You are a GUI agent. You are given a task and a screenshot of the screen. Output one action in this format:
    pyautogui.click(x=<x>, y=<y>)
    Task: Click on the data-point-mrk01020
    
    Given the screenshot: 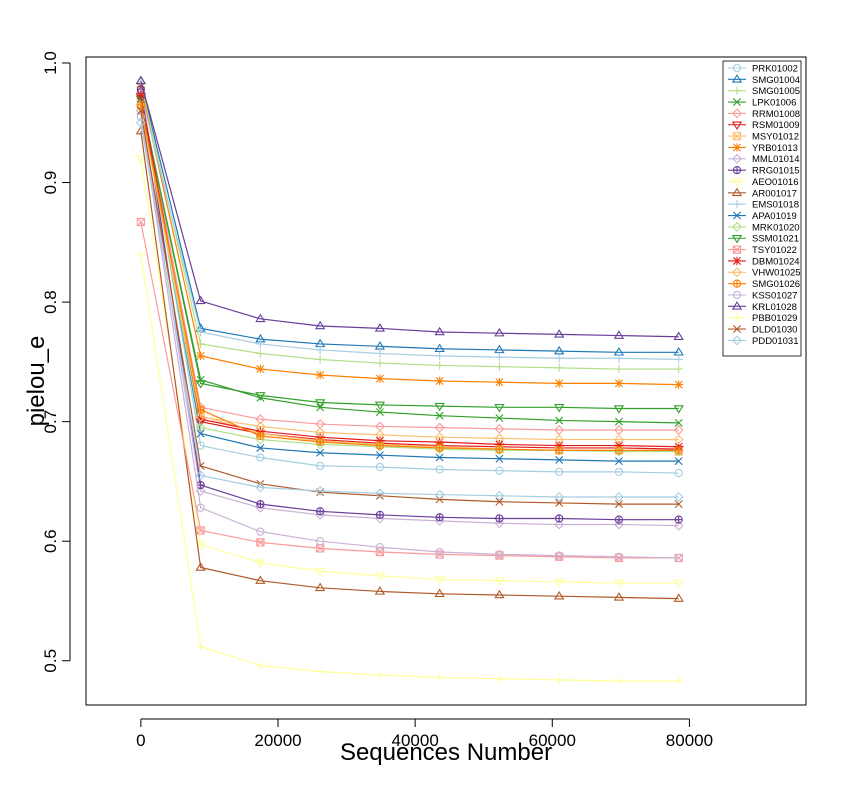 What is the action you would take?
    pyautogui.click(x=320, y=444)
    